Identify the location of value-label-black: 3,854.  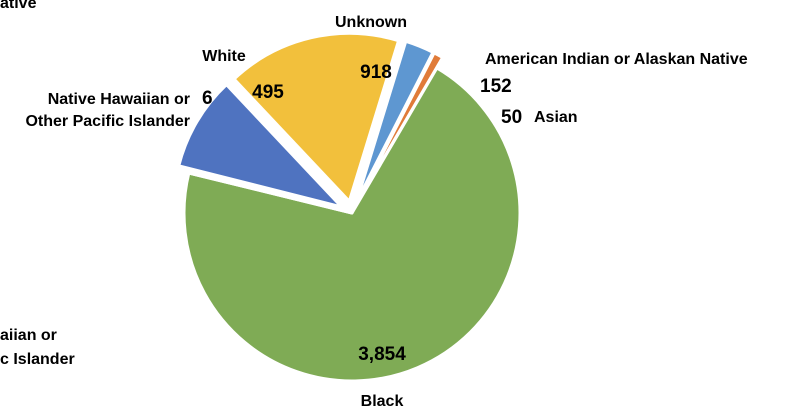
(382, 354).